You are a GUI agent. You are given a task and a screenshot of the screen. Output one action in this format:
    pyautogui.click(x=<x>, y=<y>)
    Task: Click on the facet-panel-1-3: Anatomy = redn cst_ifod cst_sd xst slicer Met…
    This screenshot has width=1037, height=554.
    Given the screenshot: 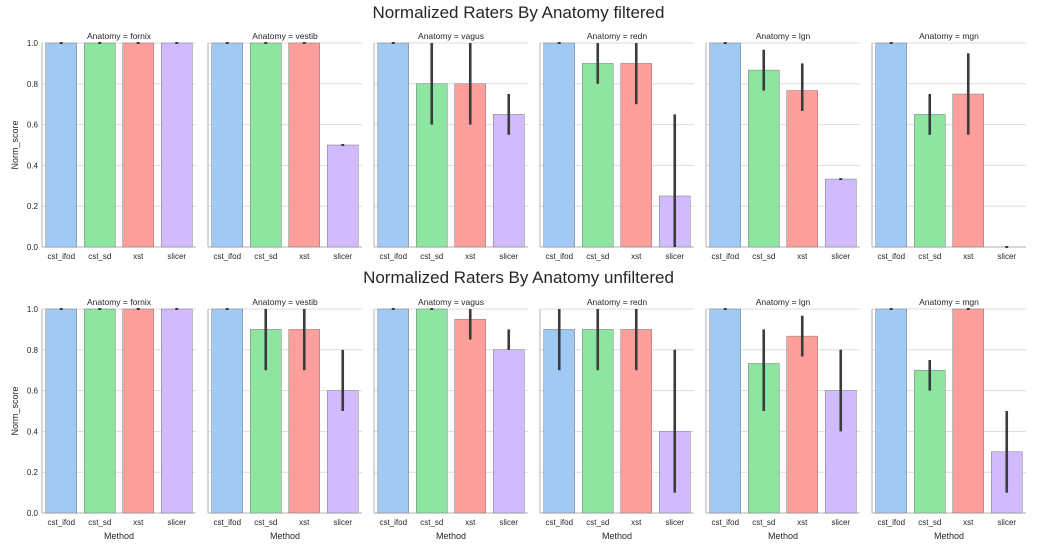 What is the action you would take?
    pyautogui.click(x=616, y=419)
    